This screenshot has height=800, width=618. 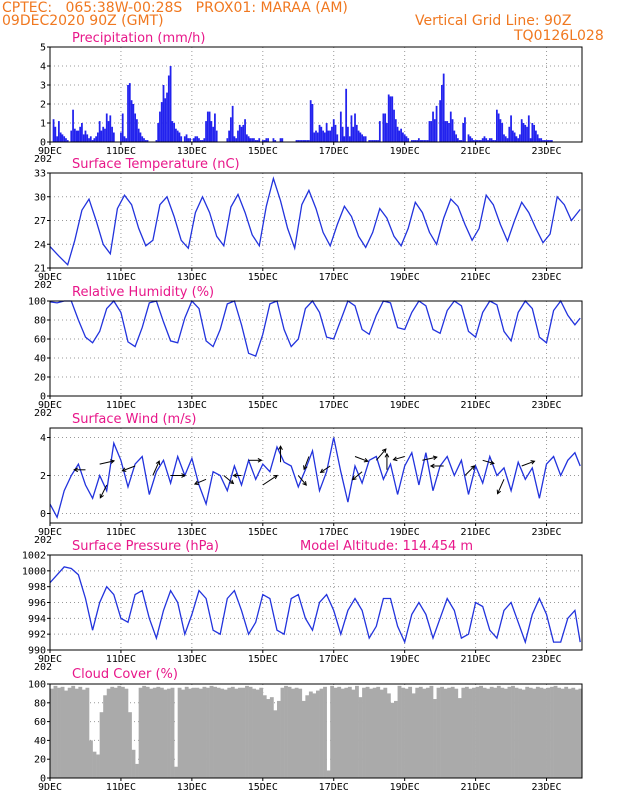 I want to click on header-run-date: 09DEC2020 90Z (GMT), so click(x=83, y=21).